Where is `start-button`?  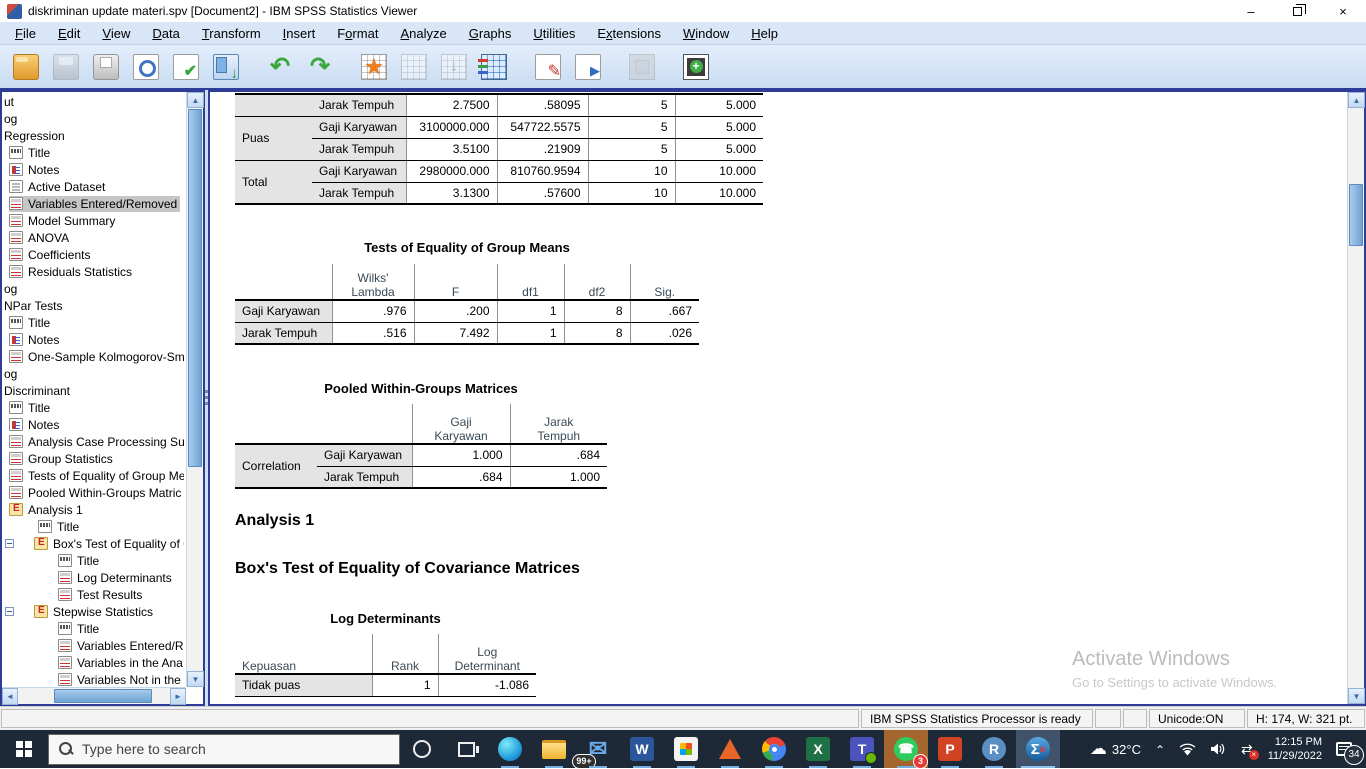 start-button is located at coordinates (24, 749).